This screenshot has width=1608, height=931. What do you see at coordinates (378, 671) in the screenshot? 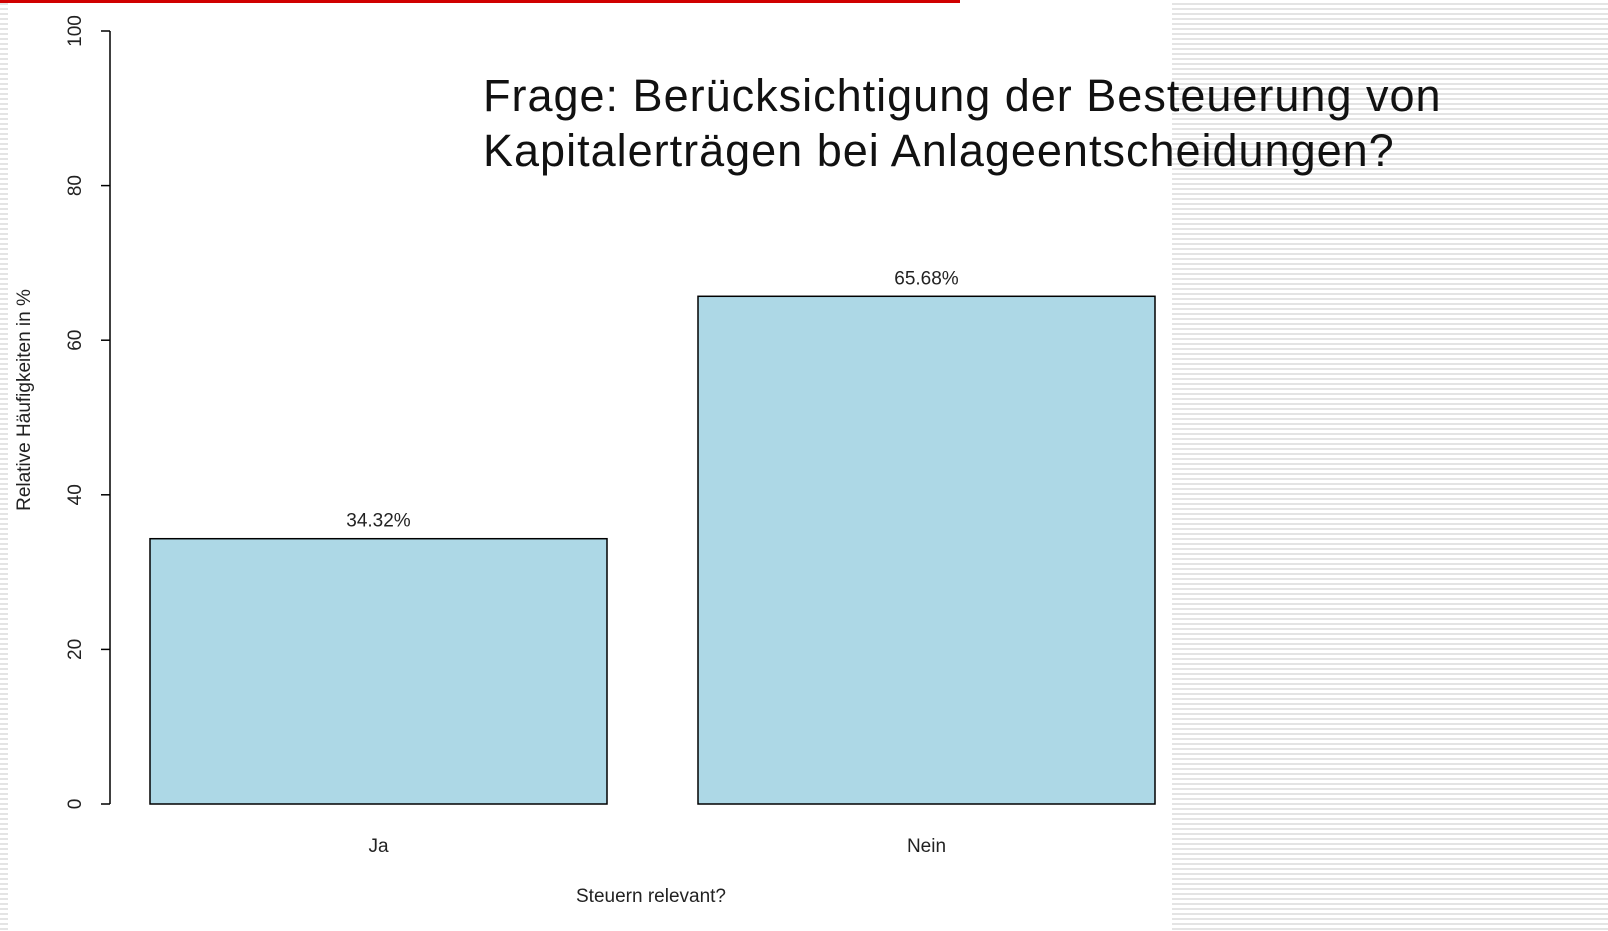
I see `bar` at bounding box center [378, 671].